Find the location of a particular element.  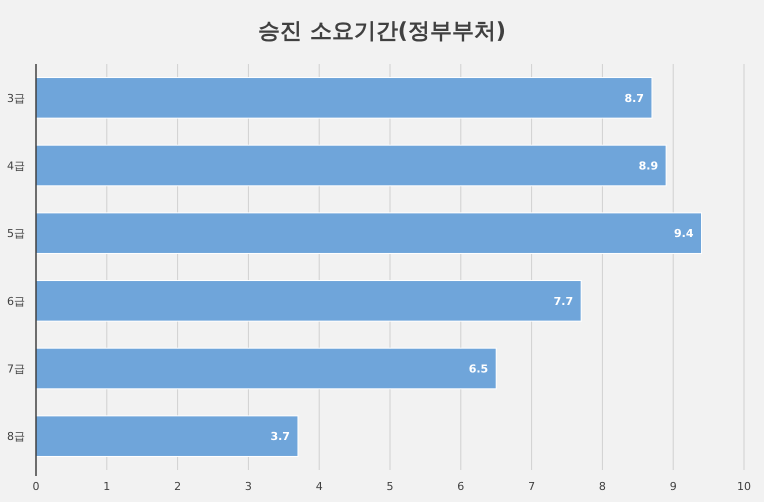

x-tick-label: 6 is located at coordinates (460, 486).